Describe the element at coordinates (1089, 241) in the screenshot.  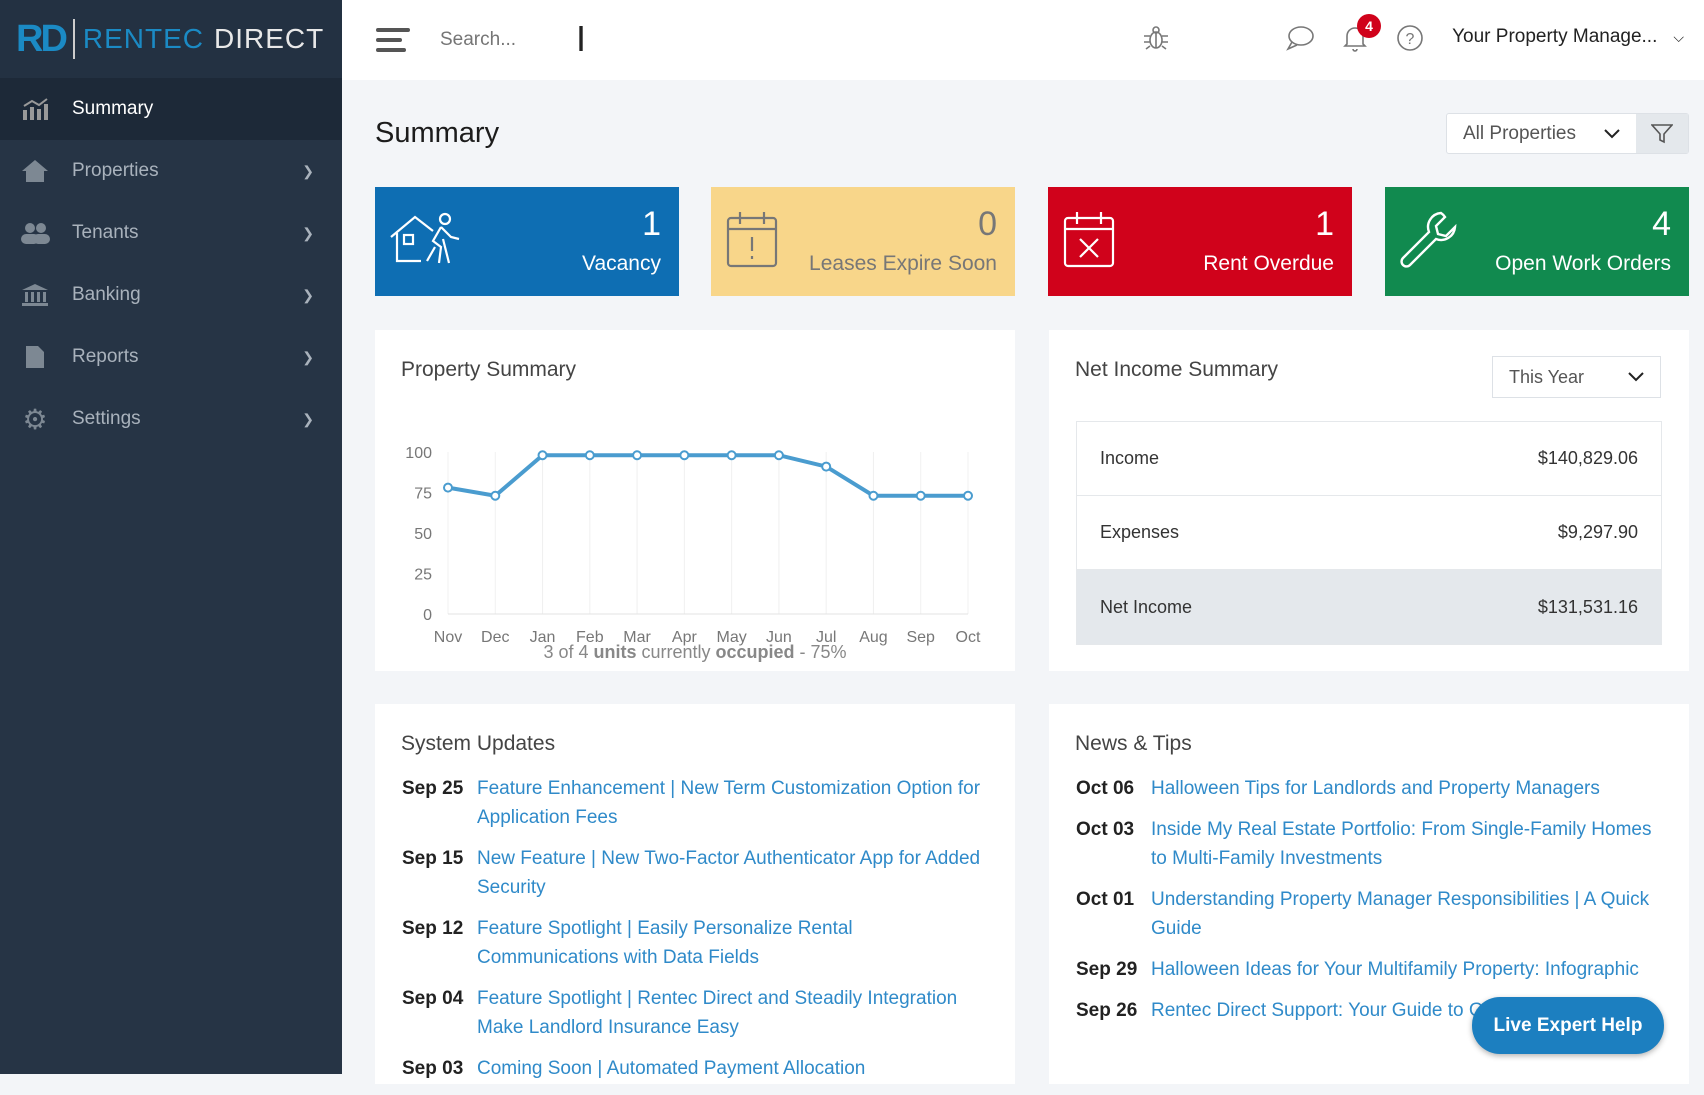
I see `calendar-x-icon` at that location.